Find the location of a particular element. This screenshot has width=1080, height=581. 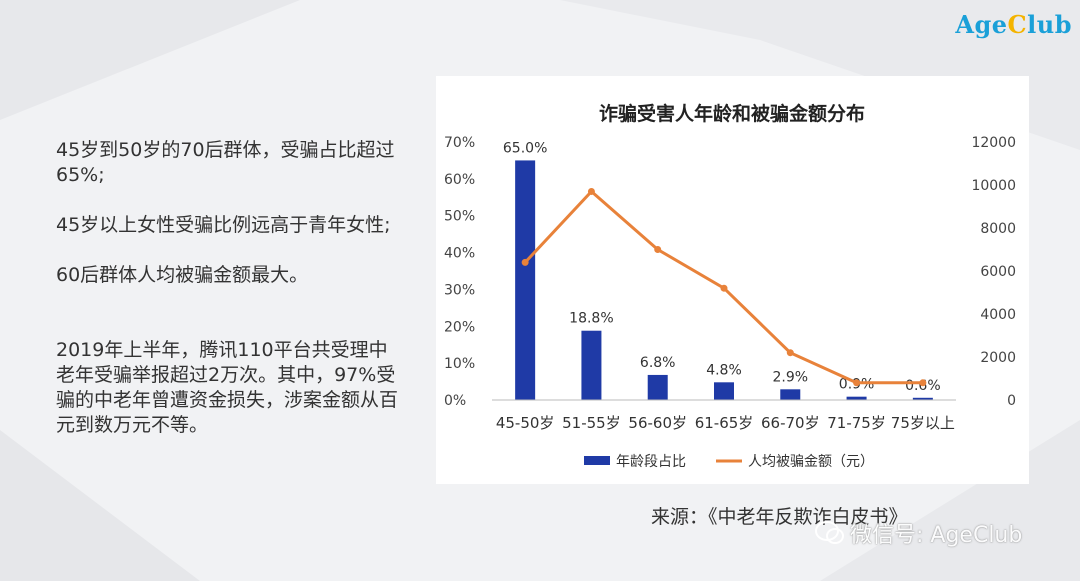

left-axis: 0% 10% 20% 30% 40% 50% 60% 70% is located at coordinates (459, 272).